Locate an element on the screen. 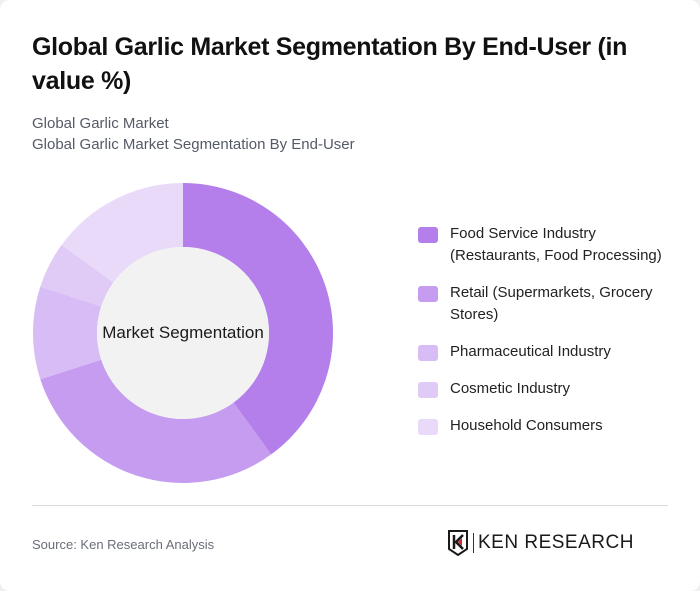  subtitle-market: Global Garlic Market is located at coordinates (100, 123).